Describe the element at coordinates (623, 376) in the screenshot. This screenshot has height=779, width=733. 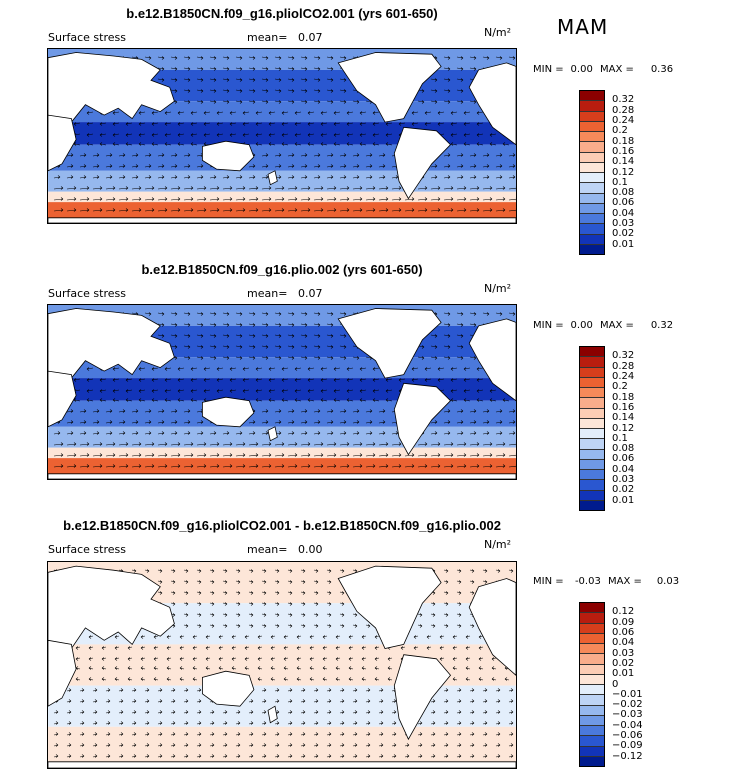
I see `colorbar-tick-label: 0.24` at that location.